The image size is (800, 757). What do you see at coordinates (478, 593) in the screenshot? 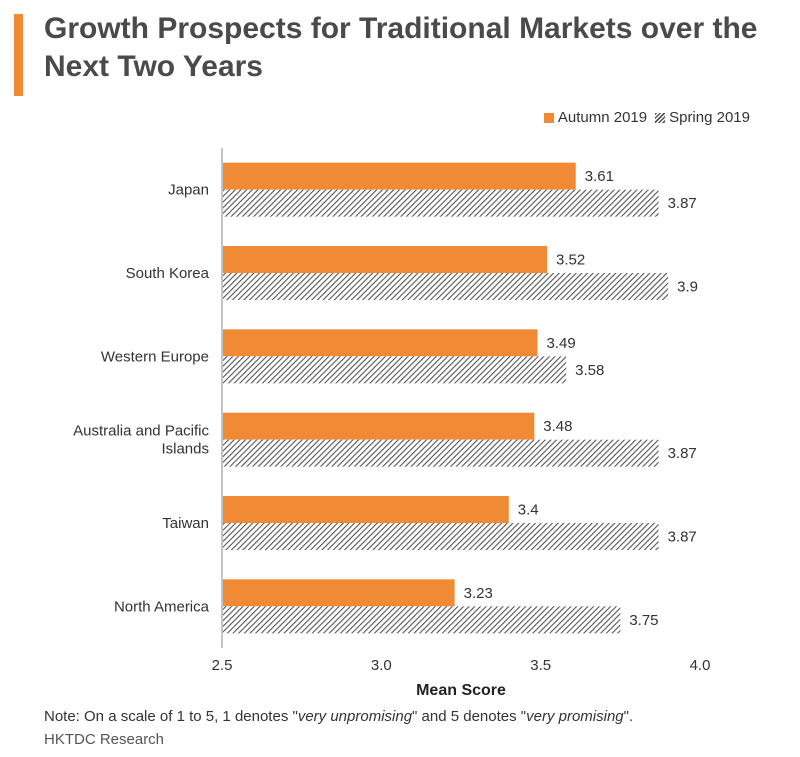
I see `data-label-autumn: 3.23` at bounding box center [478, 593].